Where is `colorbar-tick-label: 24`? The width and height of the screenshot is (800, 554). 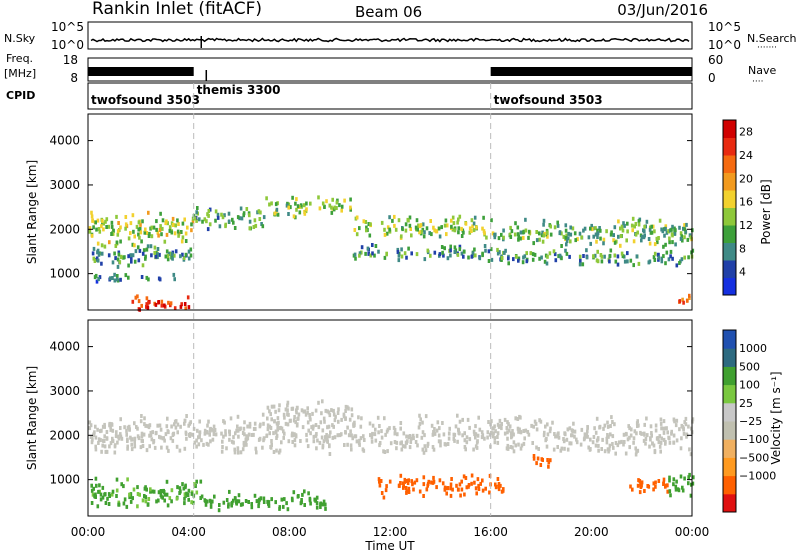 colorbar-tick-label: 24 is located at coordinates (746, 155).